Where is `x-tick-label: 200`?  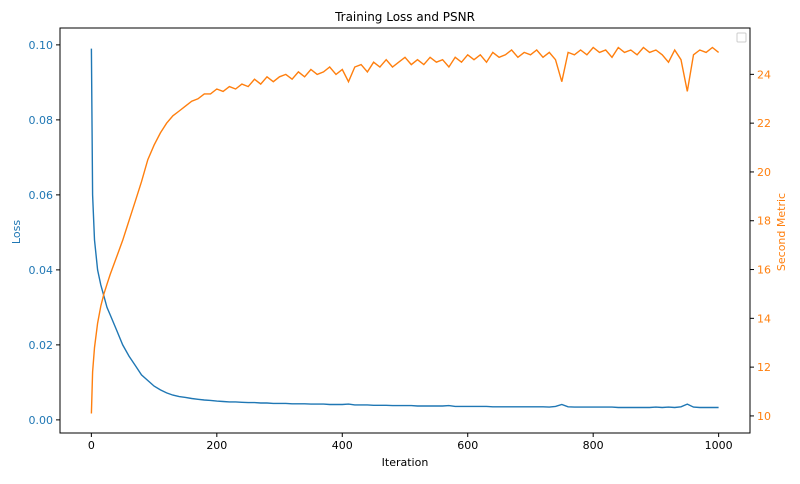
x-tick-label: 200 is located at coordinates (216, 445).